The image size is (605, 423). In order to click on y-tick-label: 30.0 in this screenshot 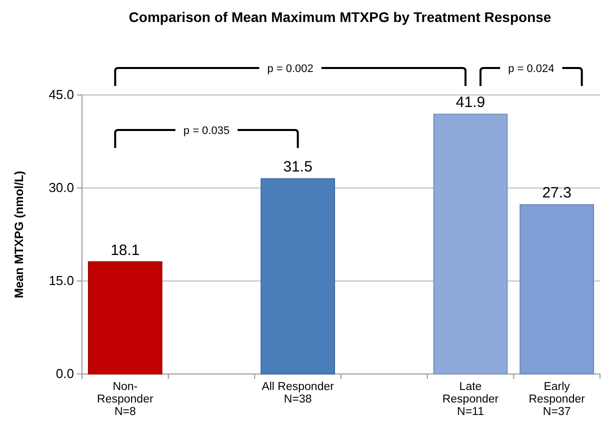, I will do `click(61, 188)`.